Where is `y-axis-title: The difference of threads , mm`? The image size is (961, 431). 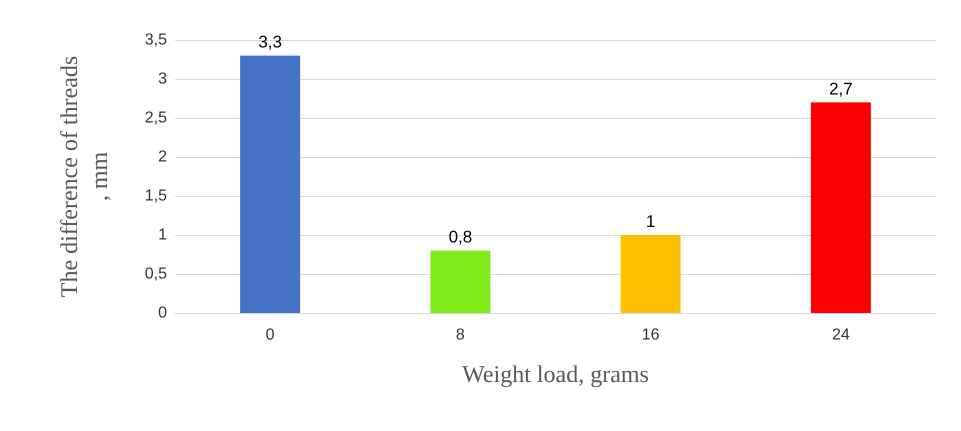 y-axis-title: The difference of threads , mm is located at coordinates (85, 177).